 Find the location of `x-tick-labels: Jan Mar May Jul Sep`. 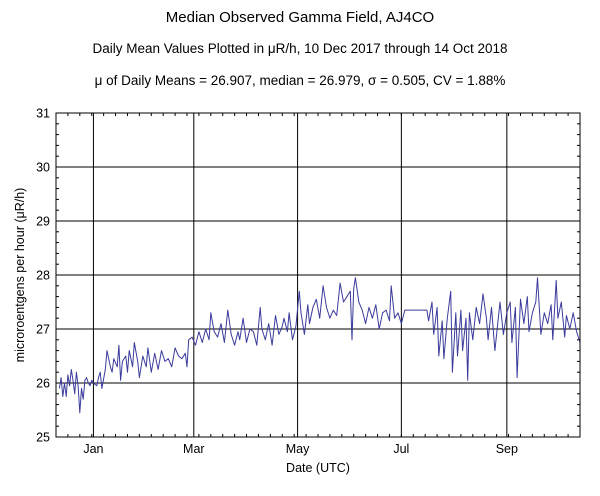

x-tick-labels: Jan Mar May Jul Sep is located at coordinates (300, 449).